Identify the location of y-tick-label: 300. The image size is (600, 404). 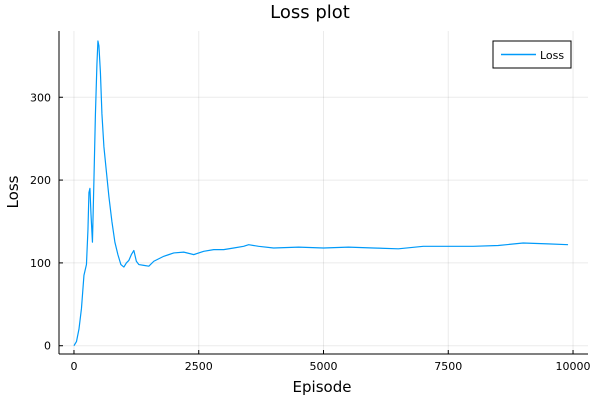
(40, 97).